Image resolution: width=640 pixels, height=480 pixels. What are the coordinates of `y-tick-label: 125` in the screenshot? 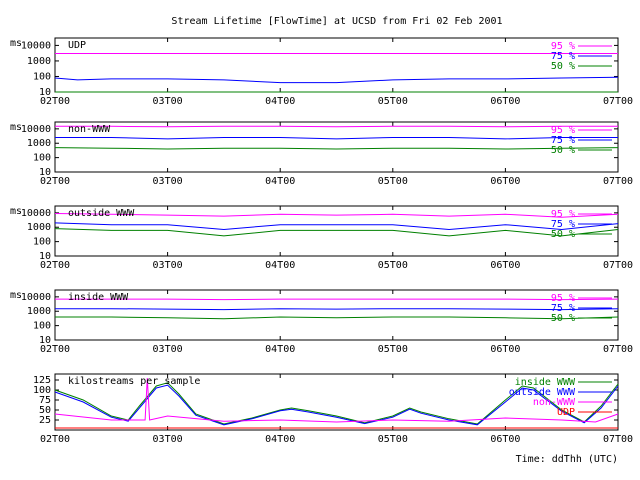 It's located at (42, 380).